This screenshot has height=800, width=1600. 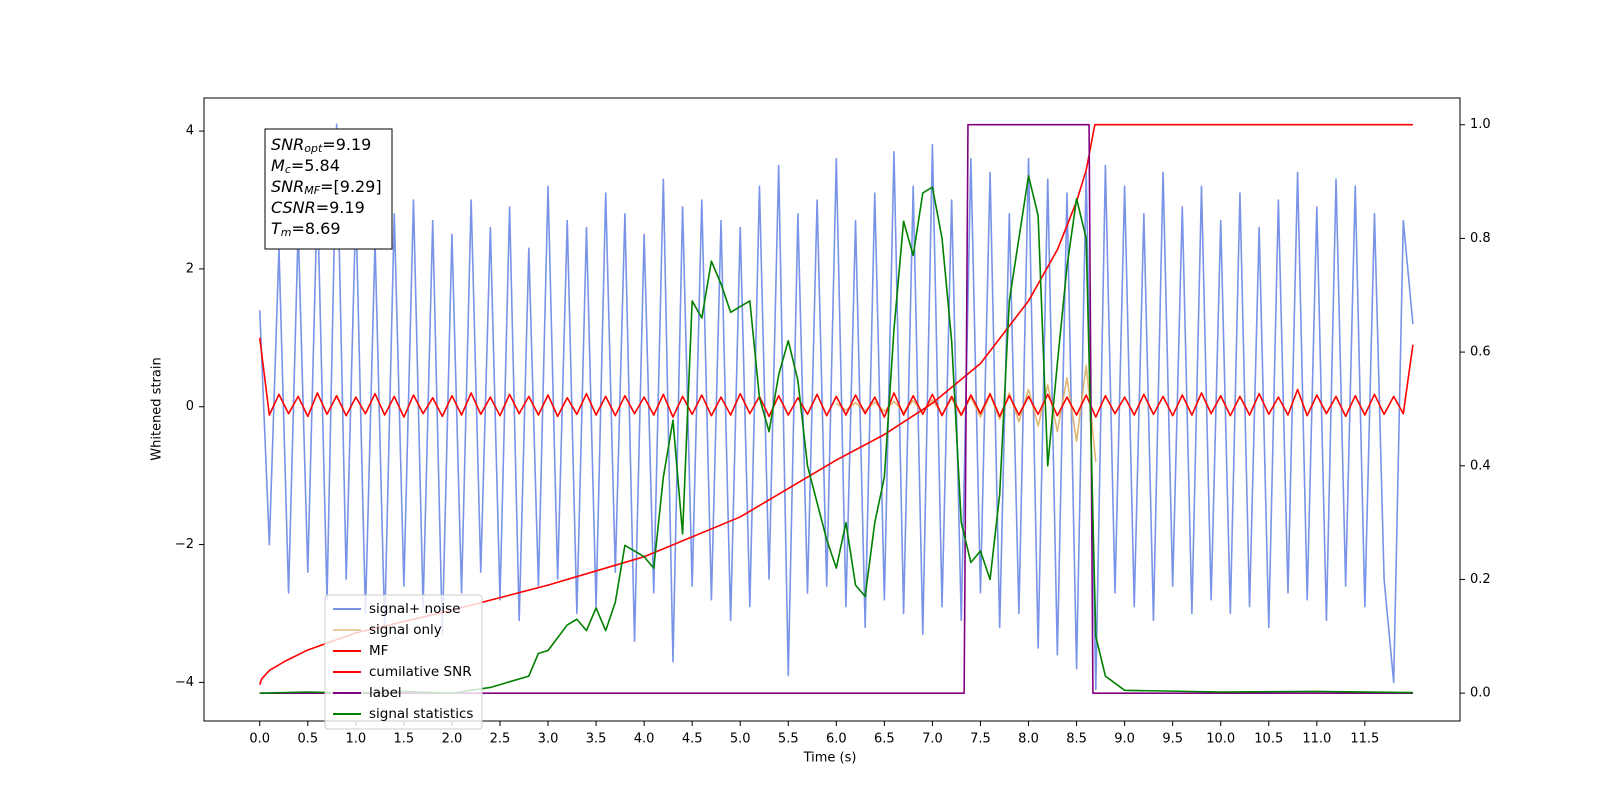 I want to click on y2-tick-label: 0.0, so click(x=1480, y=693).